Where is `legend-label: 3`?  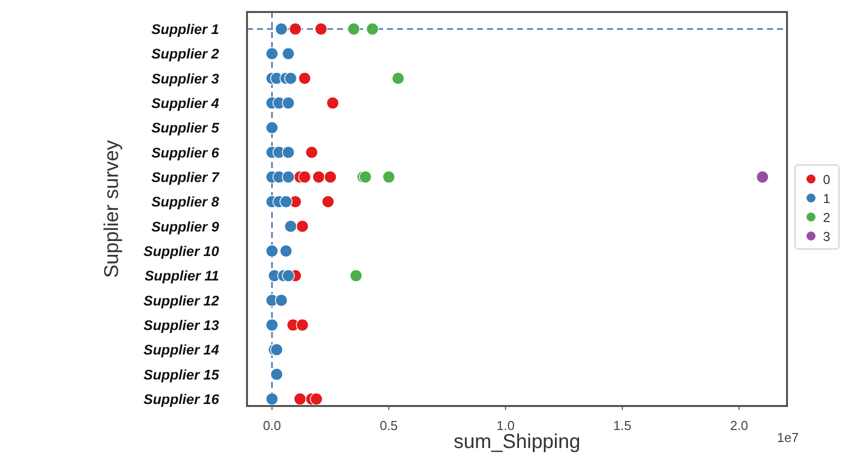 legend-label: 3 is located at coordinates (826, 236).